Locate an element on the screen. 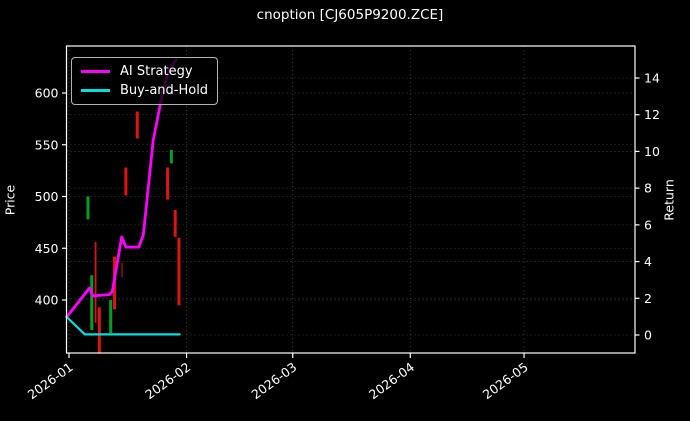  return-tick-label: 2 is located at coordinates (648, 298).